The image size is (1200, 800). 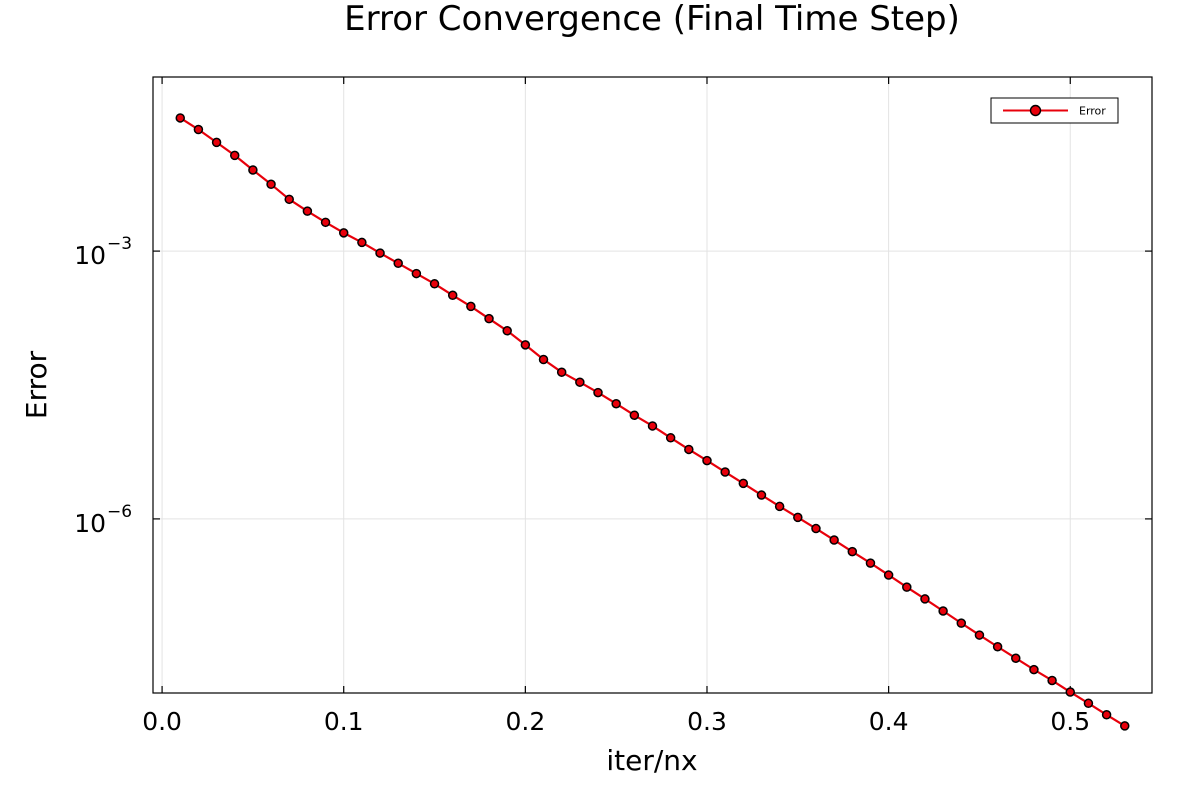 What do you see at coordinates (652, 19) in the screenshot?
I see `chart-title: Error Convergence (Final Time Step)` at bounding box center [652, 19].